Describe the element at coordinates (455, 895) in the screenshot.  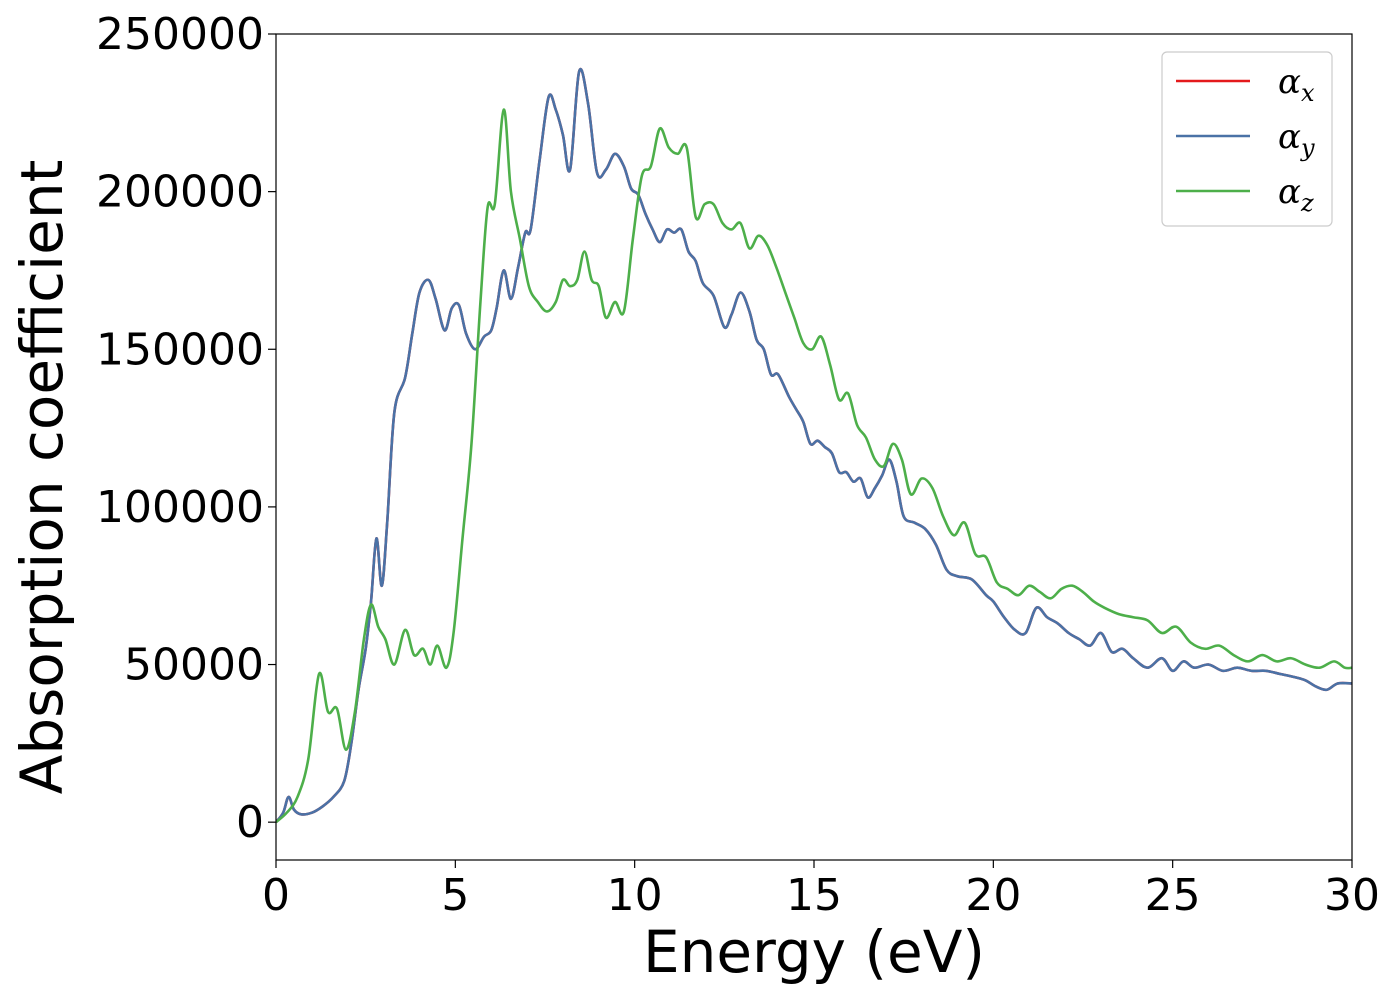
I see `x-tick-label: 5` at that location.